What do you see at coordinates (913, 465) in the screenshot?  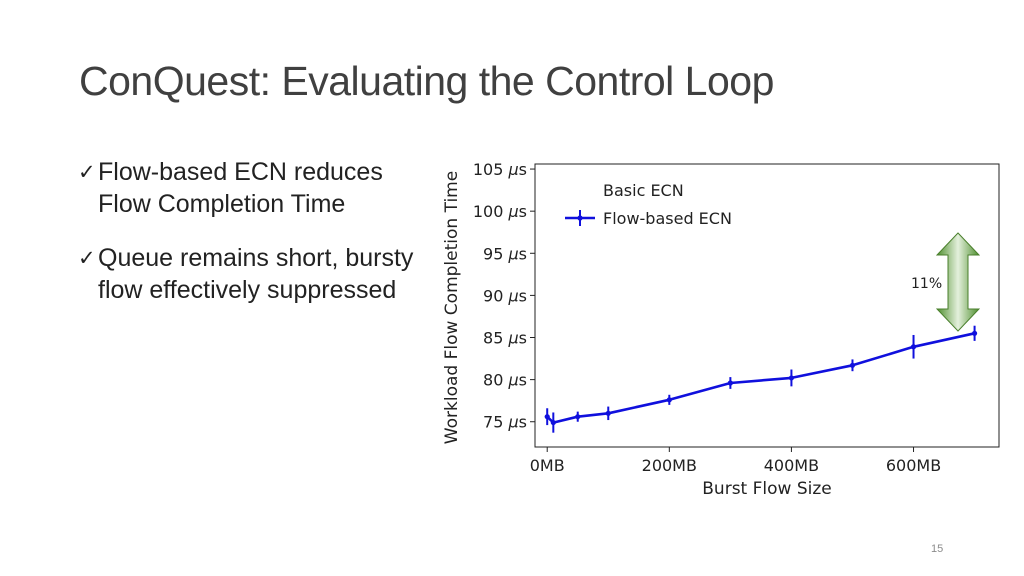 I see `x-tick-label: 600MB` at bounding box center [913, 465].